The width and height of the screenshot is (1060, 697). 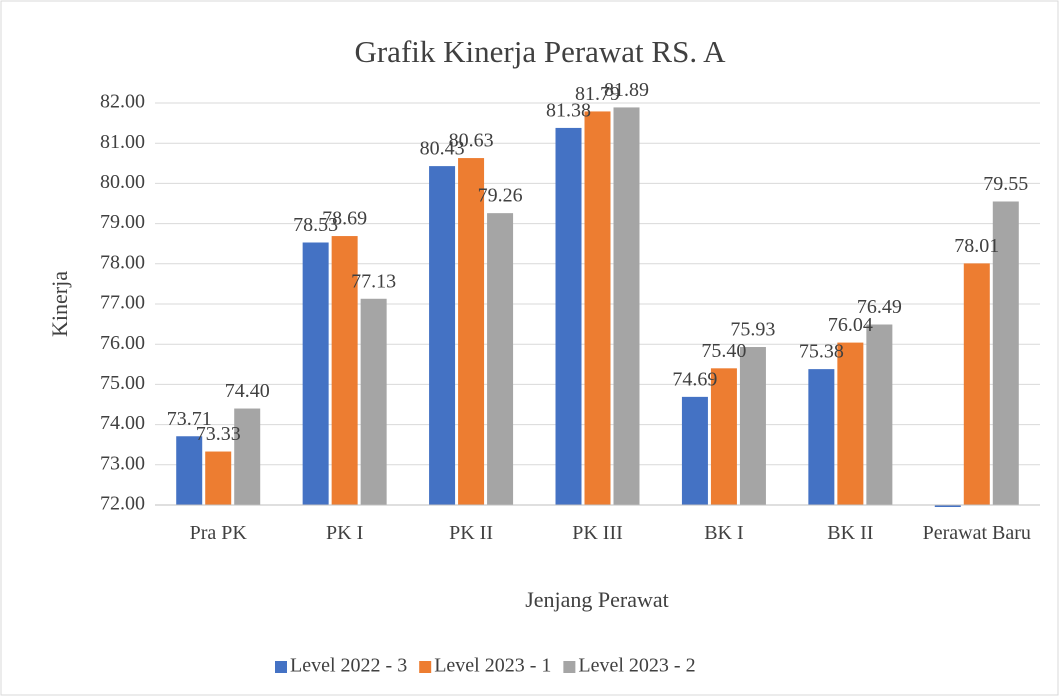 I want to click on x-tick-label: Pra PK, so click(x=218, y=533).